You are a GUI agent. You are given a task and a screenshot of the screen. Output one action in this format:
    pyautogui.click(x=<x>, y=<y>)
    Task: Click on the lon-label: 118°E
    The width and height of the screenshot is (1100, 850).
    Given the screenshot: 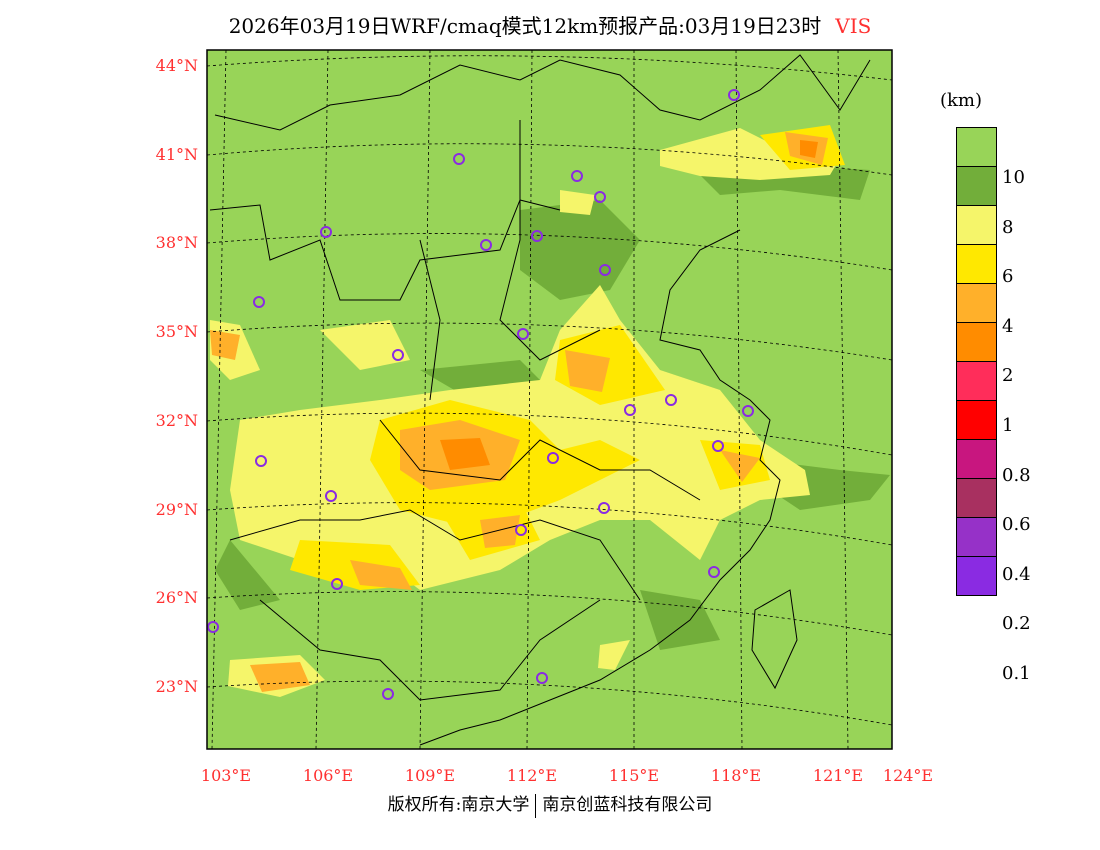 What is the action you would take?
    pyautogui.click(x=736, y=775)
    